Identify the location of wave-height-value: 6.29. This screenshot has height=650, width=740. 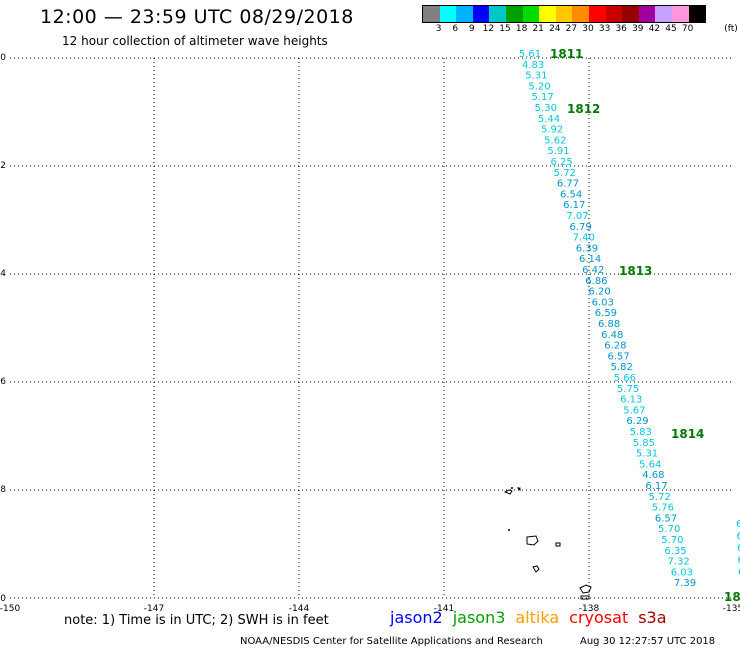
(637, 421).